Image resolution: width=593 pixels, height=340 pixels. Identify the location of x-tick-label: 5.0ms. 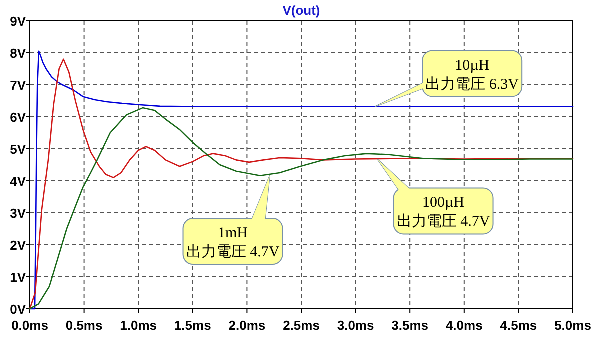
(573, 325).